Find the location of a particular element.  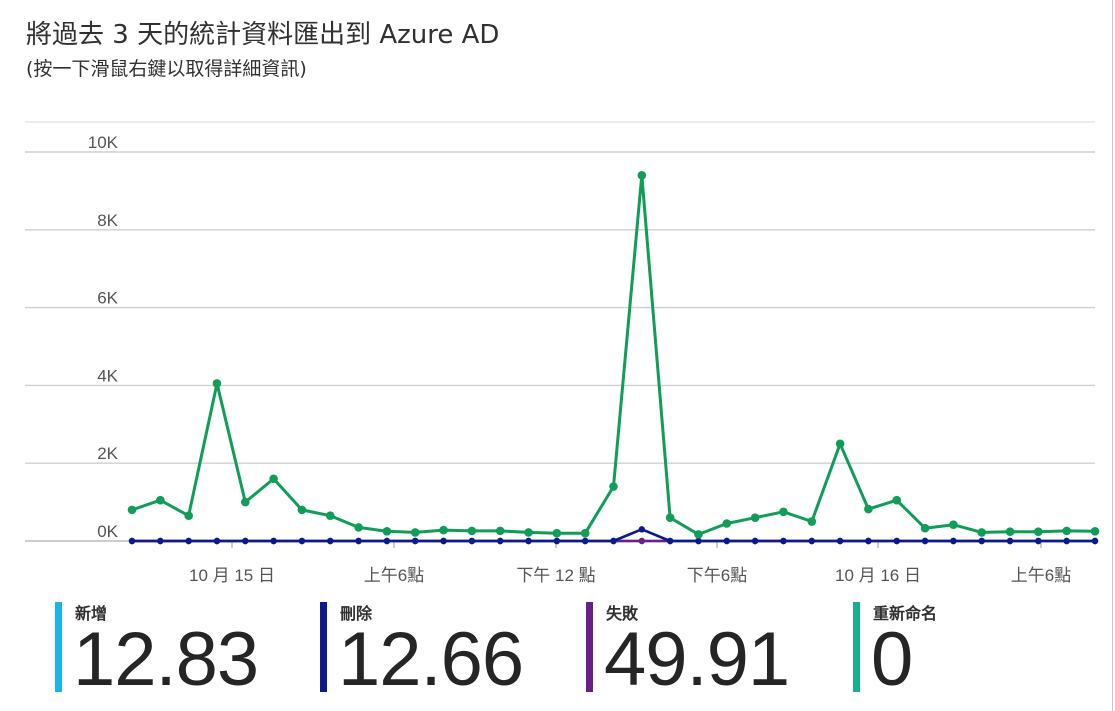

stat-rename-value: 0 is located at coordinates (892, 659).